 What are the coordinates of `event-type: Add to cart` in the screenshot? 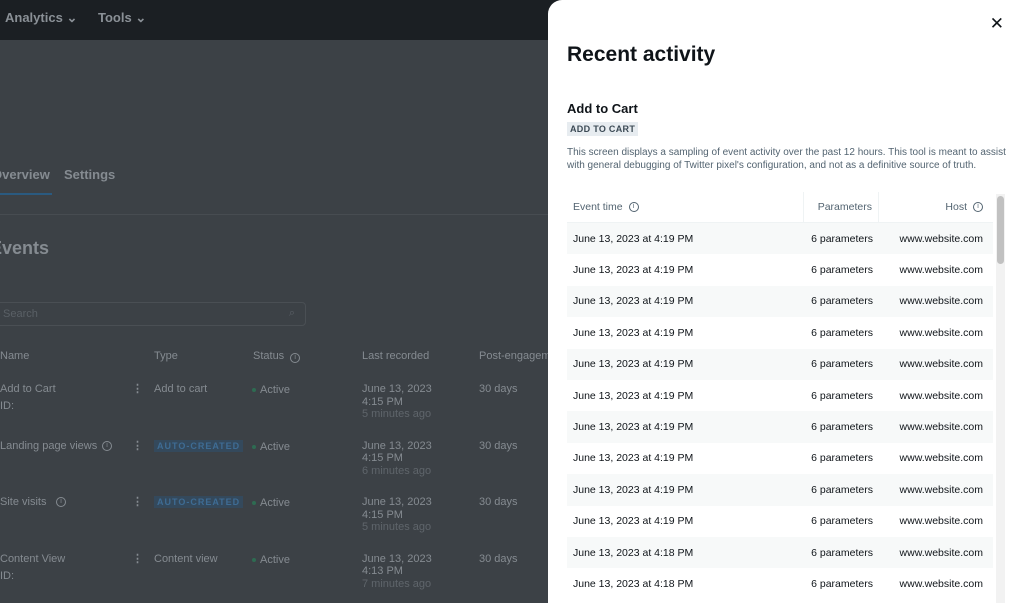 It's located at (180, 389).